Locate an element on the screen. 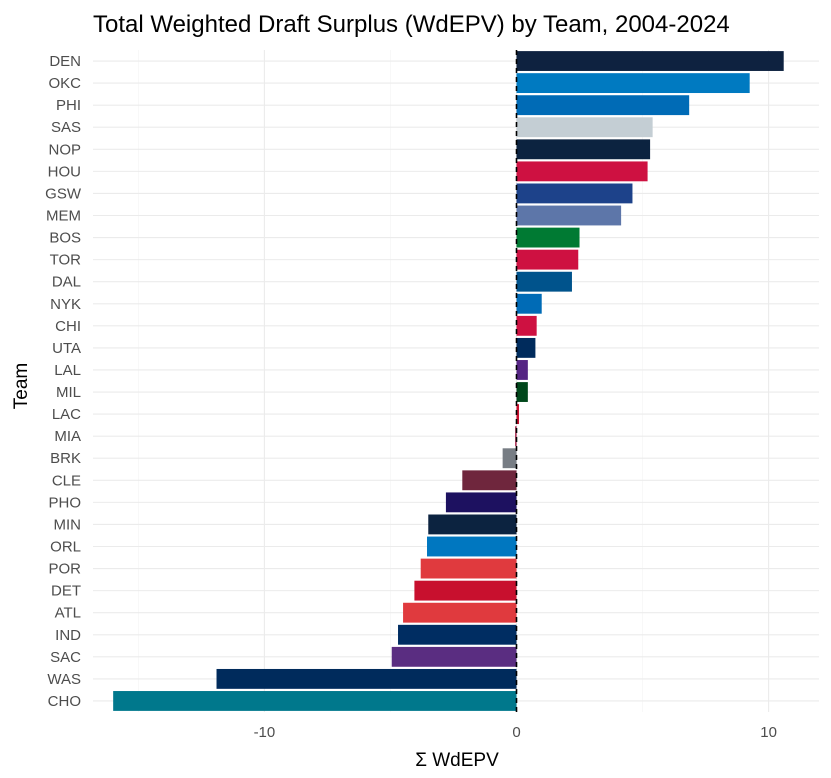  bar-nyk is located at coordinates (529, 303).